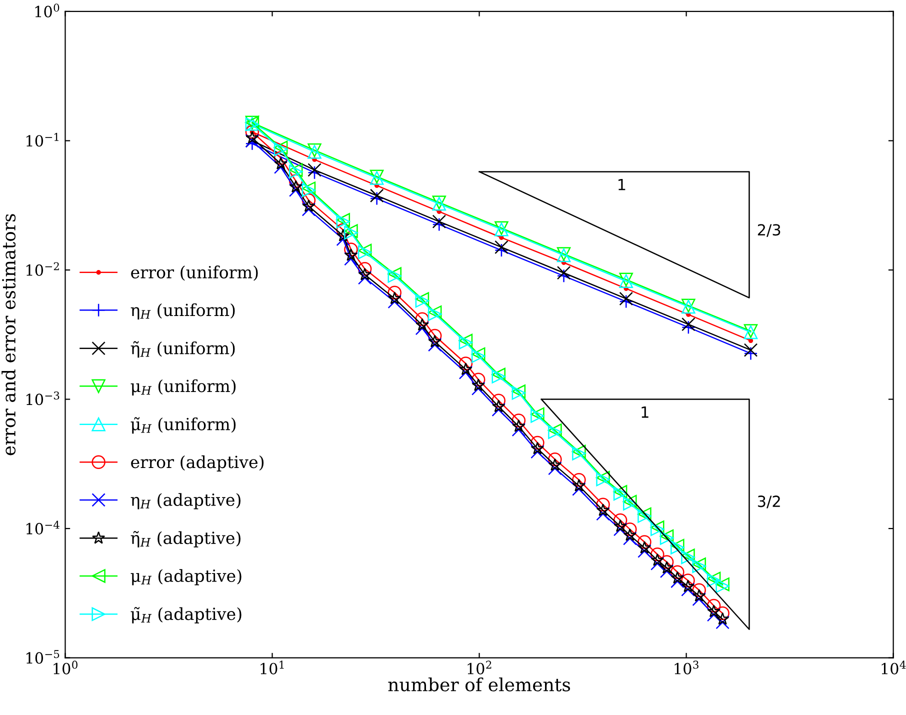 The image size is (906, 715). What do you see at coordinates (686, 667) in the screenshot?
I see `x-tick-label: 10$^{3}$` at bounding box center [686, 667].